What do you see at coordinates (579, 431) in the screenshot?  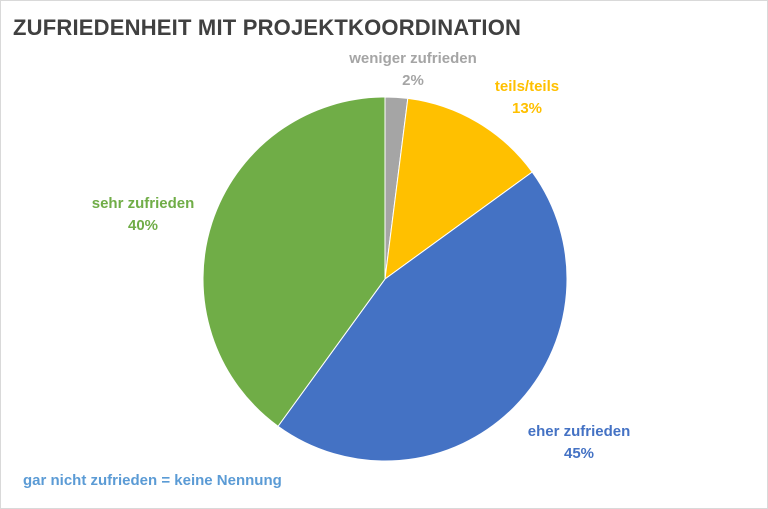 I see `slice-label-name-eher-zufrieden: eher zufrieden` at bounding box center [579, 431].